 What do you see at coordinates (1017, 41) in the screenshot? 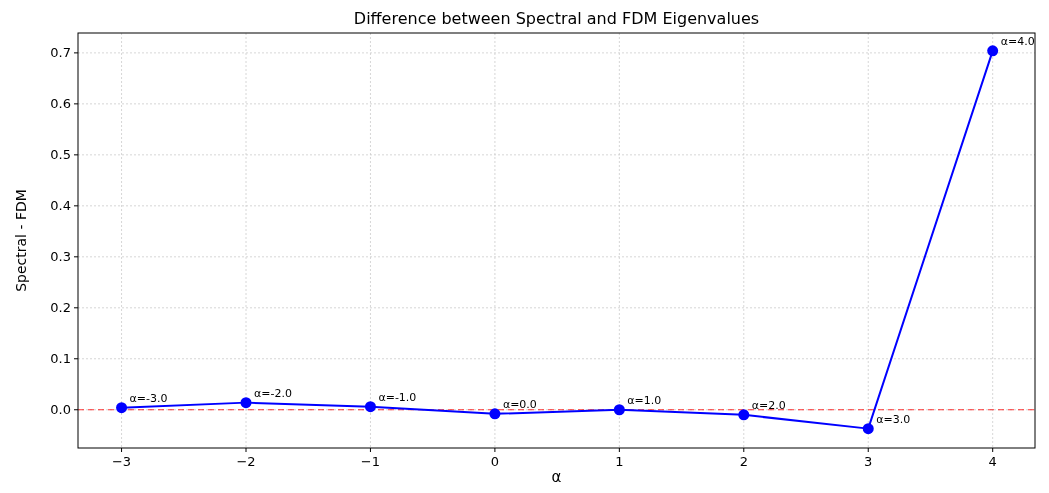
I see `annotation: α=4.0` at bounding box center [1017, 41].